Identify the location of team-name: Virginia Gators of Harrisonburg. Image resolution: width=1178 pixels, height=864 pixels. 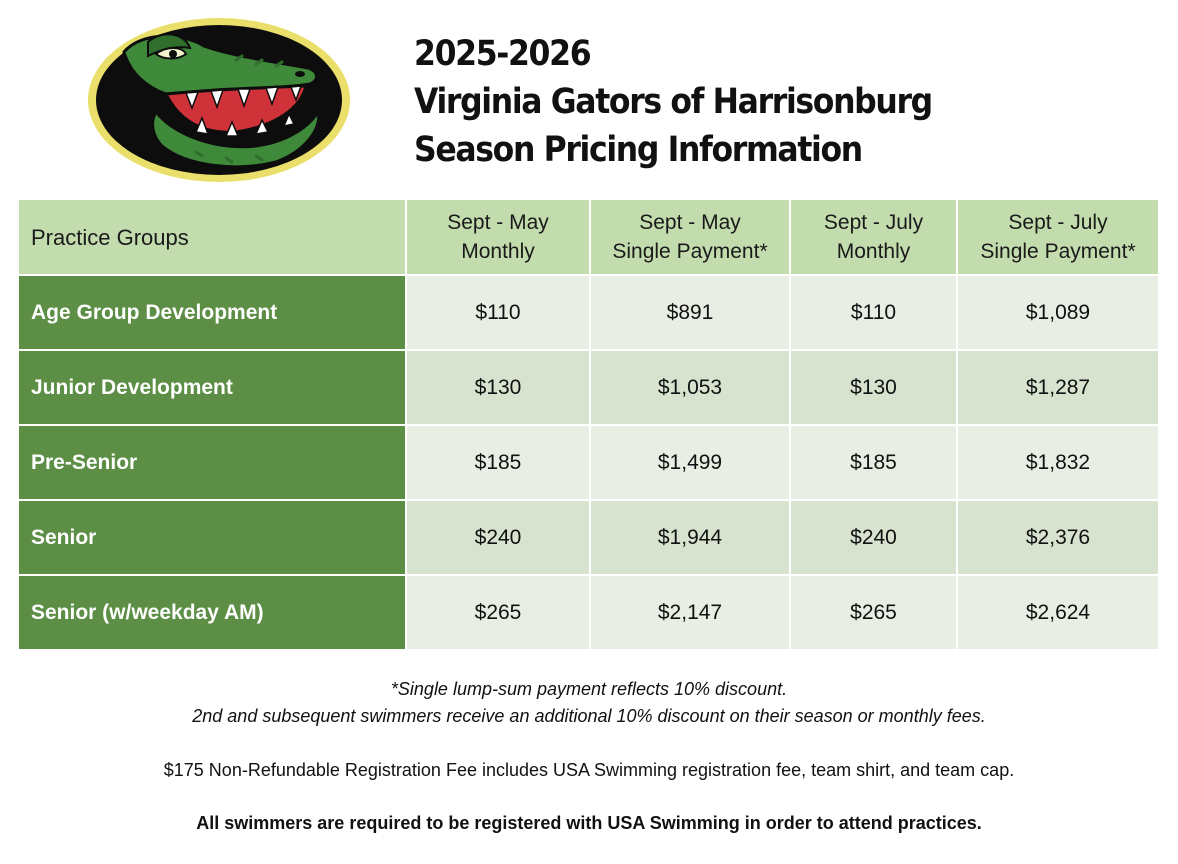
(673, 102).